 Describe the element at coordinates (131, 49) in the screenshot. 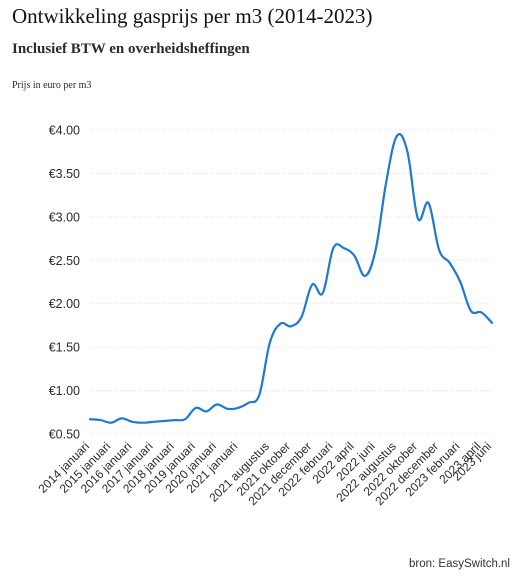

I see `chart-subtitle: Inclusief BTW en overheidsheffingen` at that location.